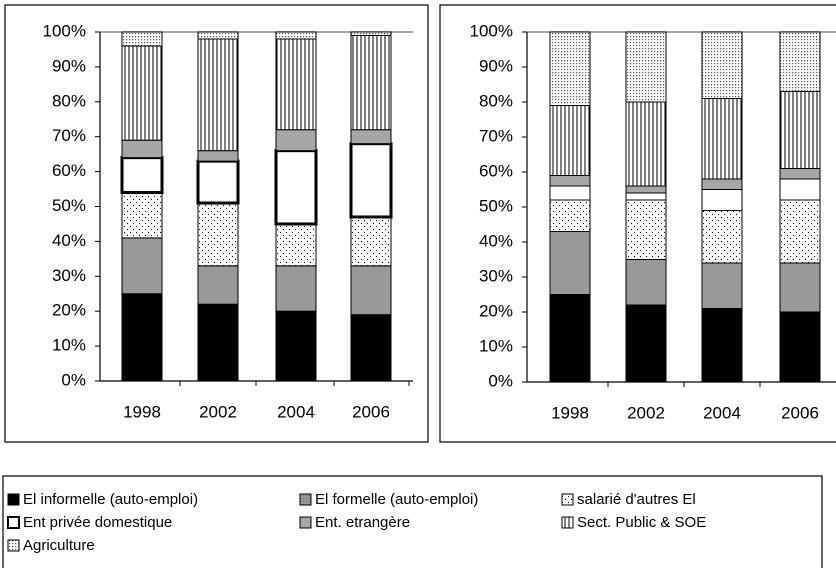 The height and width of the screenshot is (568, 836). What do you see at coordinates (59, 545) in the screenshot?
I see `legend-label: Agriculture` at bounding box center [59, 545].